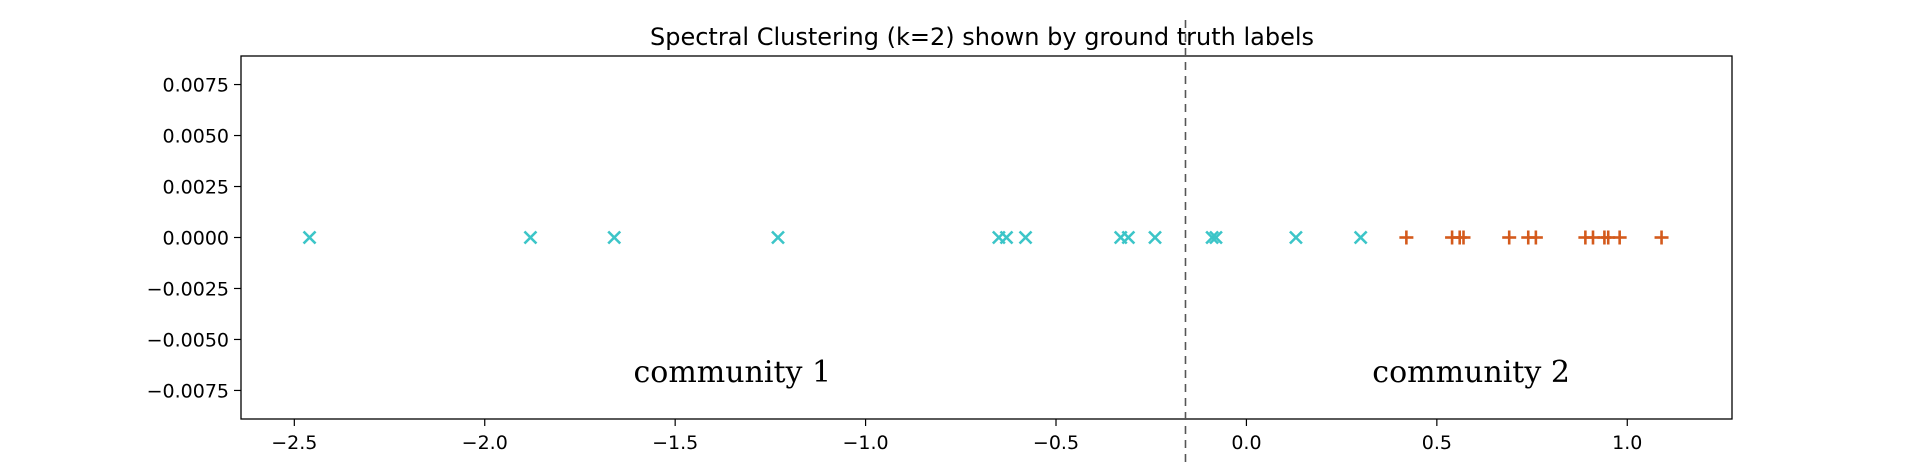  I want to click on y-tick-label: 0.0075, so click(196, 86).